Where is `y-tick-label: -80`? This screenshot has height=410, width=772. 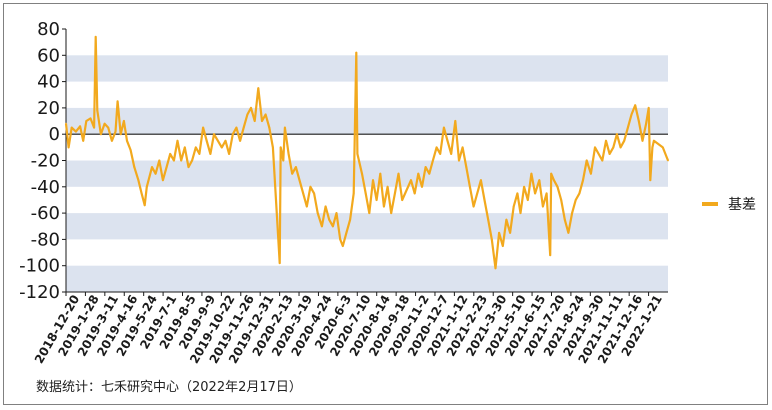
y-tick-label: -80 is located at coordinates (45, 239).